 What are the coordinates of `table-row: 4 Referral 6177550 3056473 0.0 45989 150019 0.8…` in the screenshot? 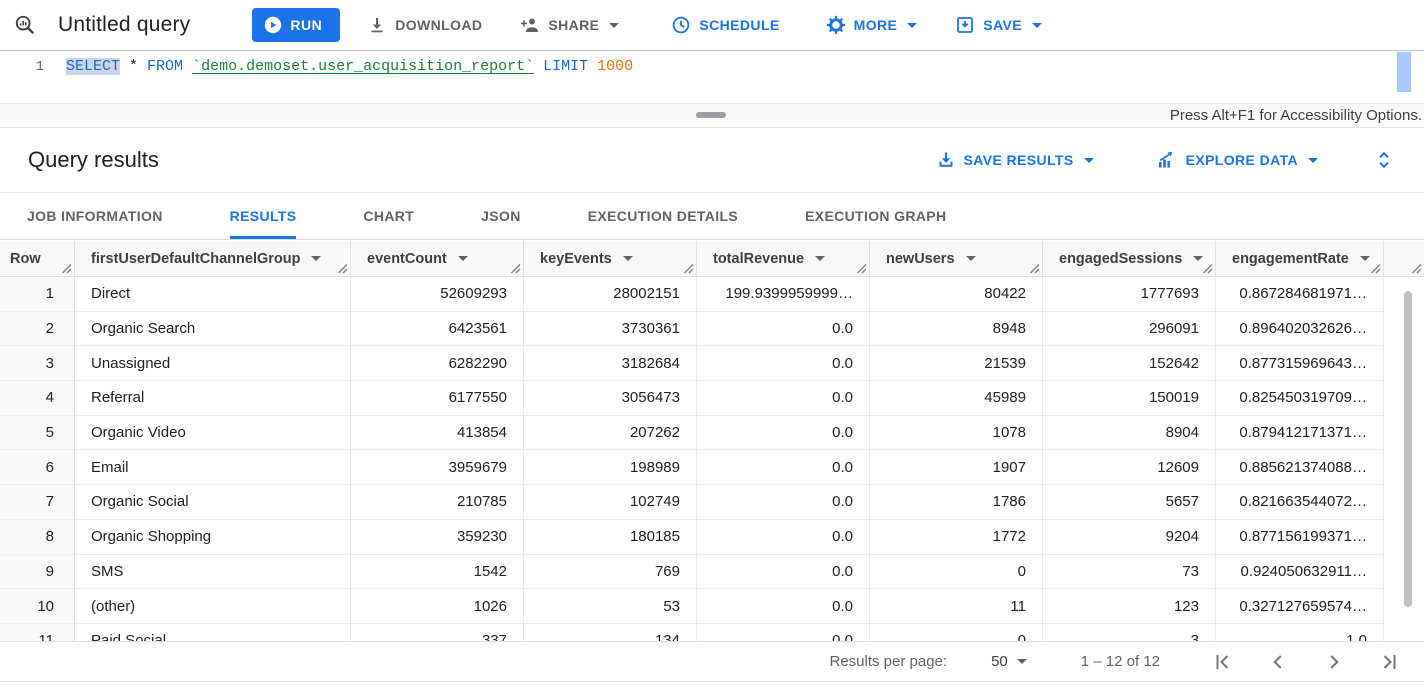 It's located at (692, 398).